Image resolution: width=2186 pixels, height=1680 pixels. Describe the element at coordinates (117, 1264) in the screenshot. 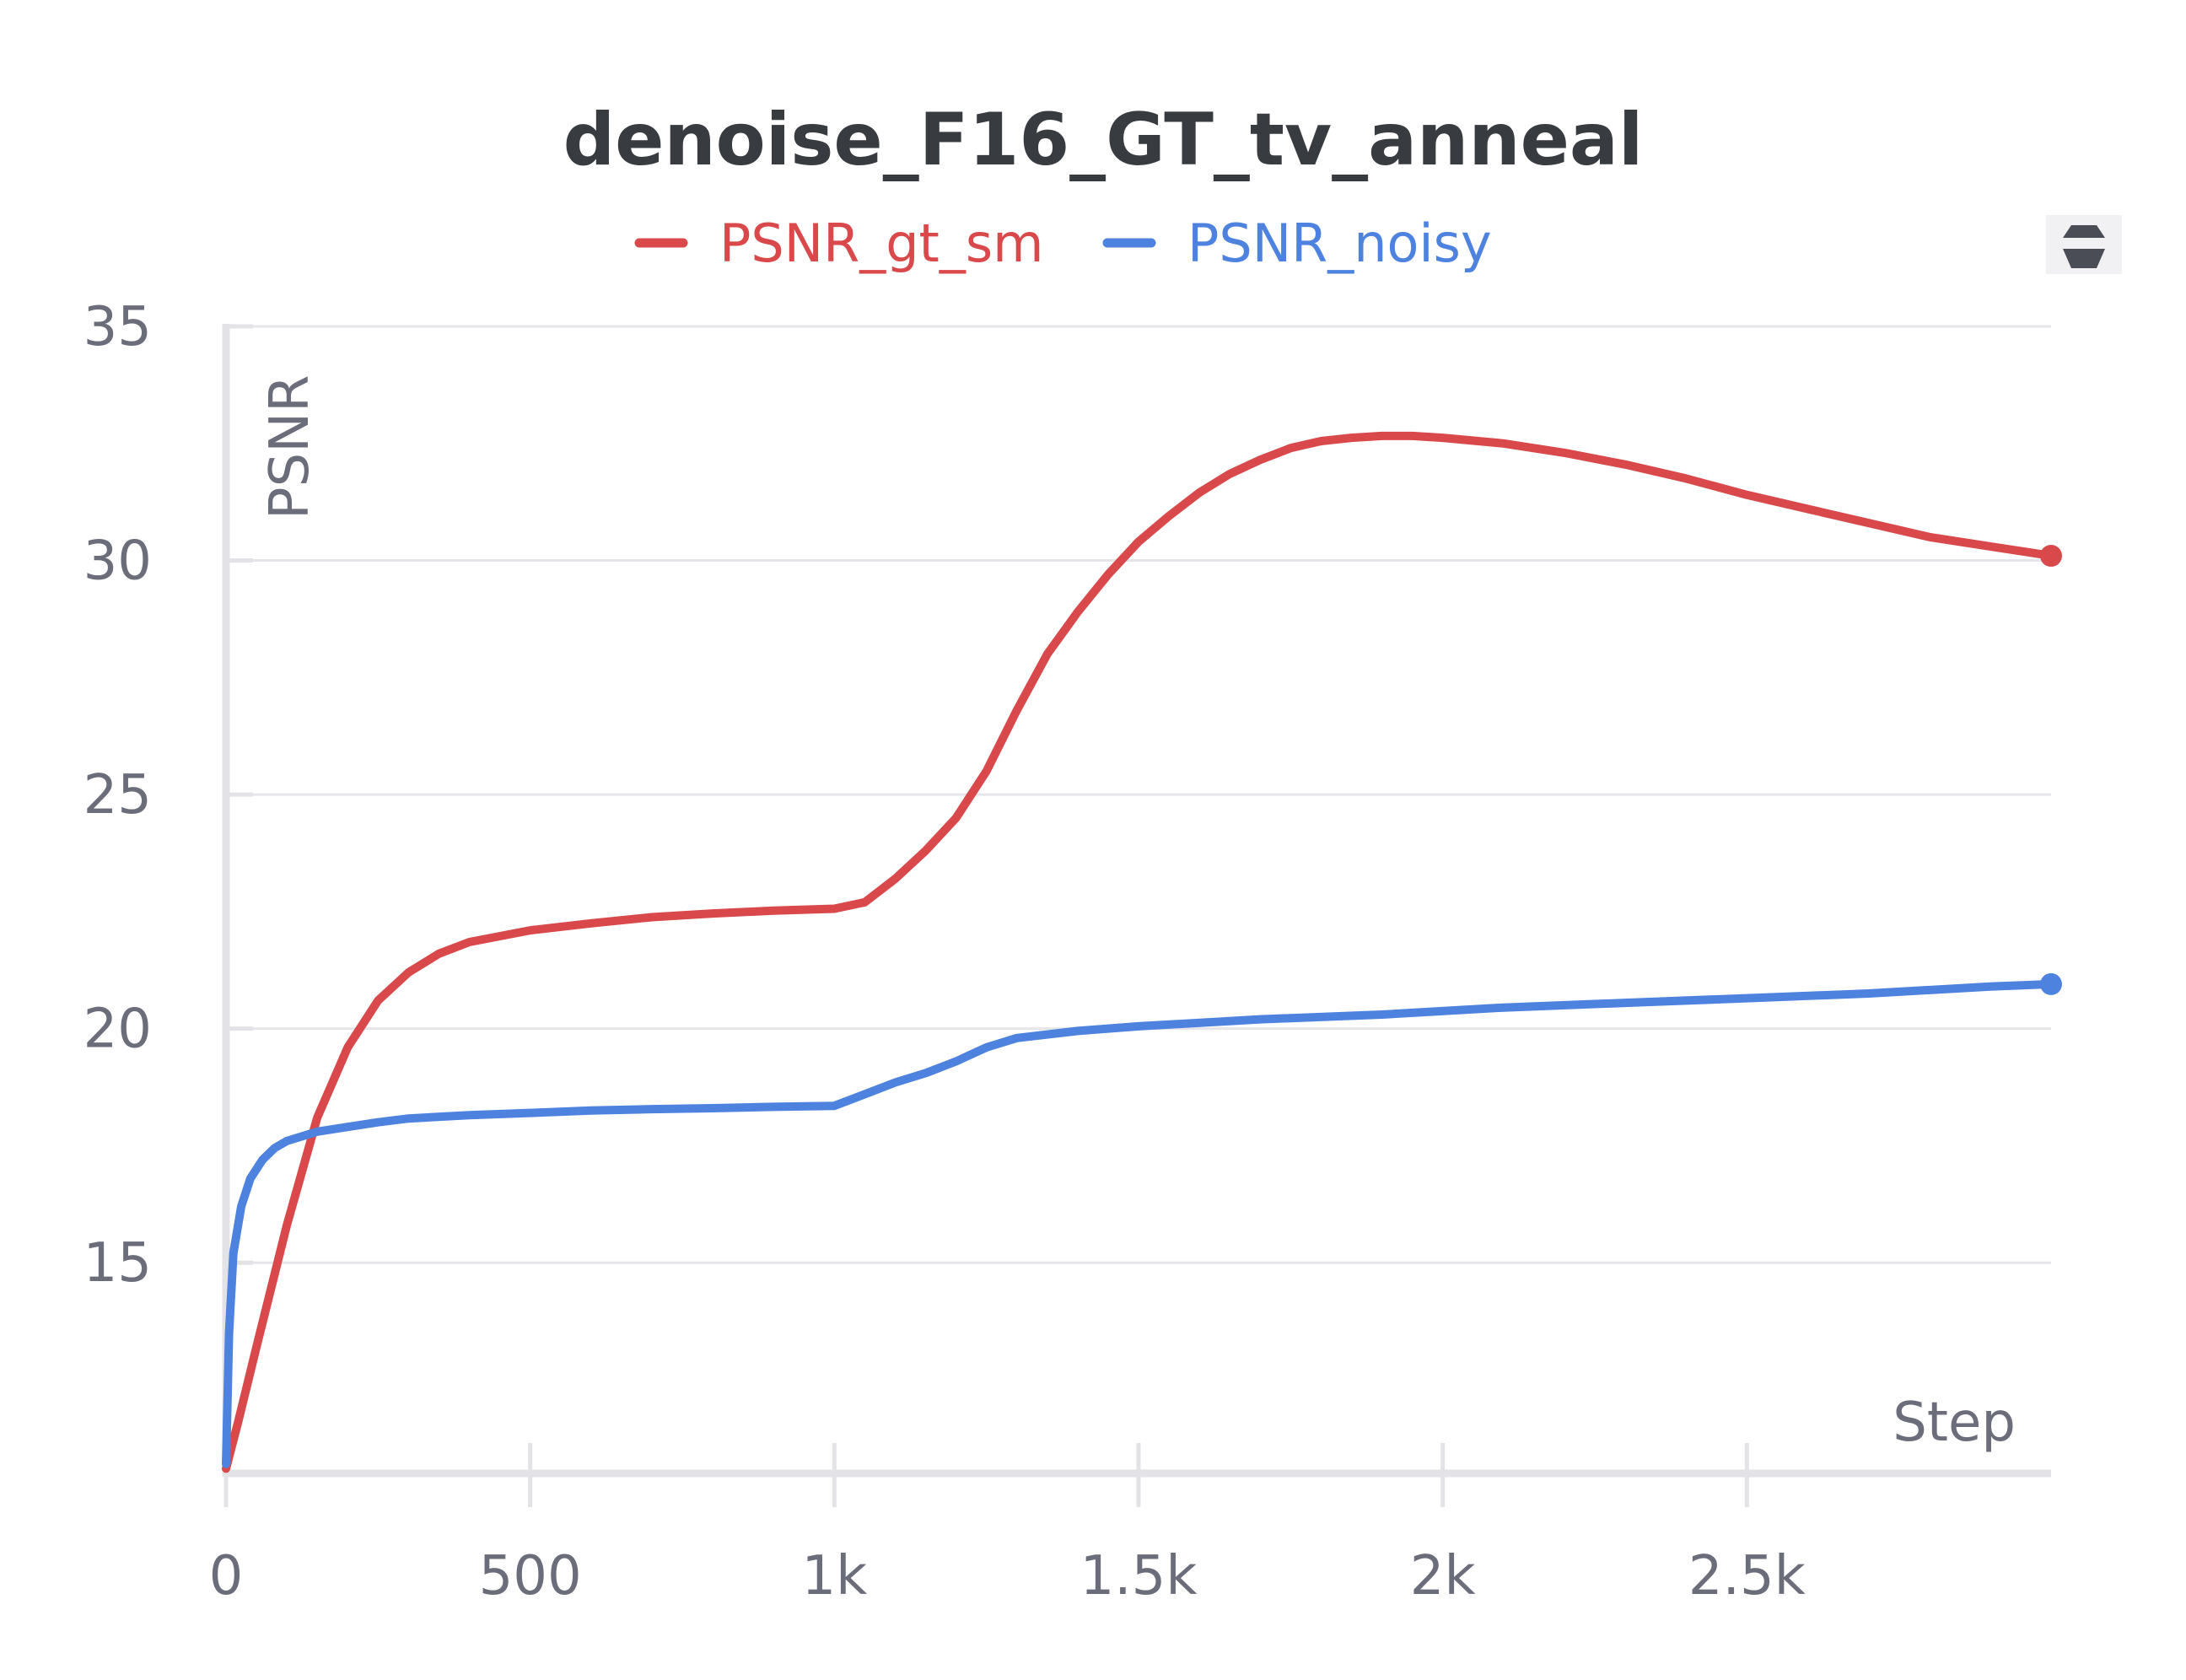

I see `y-tick-label: 15` at that location.